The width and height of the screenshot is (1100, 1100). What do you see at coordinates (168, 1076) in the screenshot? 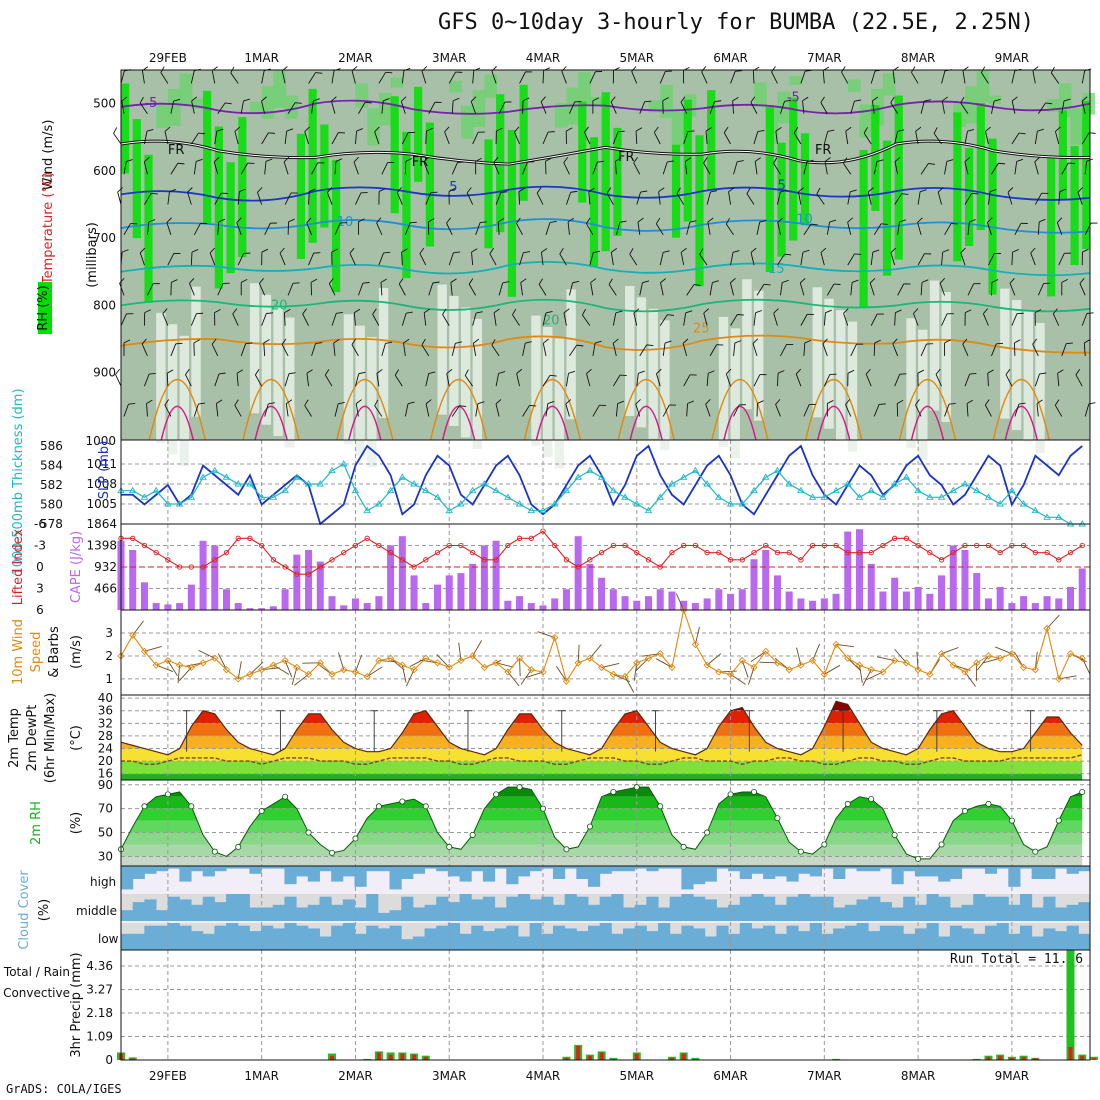
I see `bottom-date-0: 29FEB` at bounding box center [168, 1076].